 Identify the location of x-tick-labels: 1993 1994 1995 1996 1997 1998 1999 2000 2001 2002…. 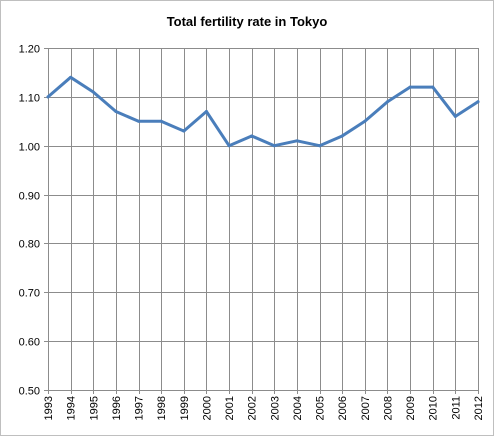
(264, 408).